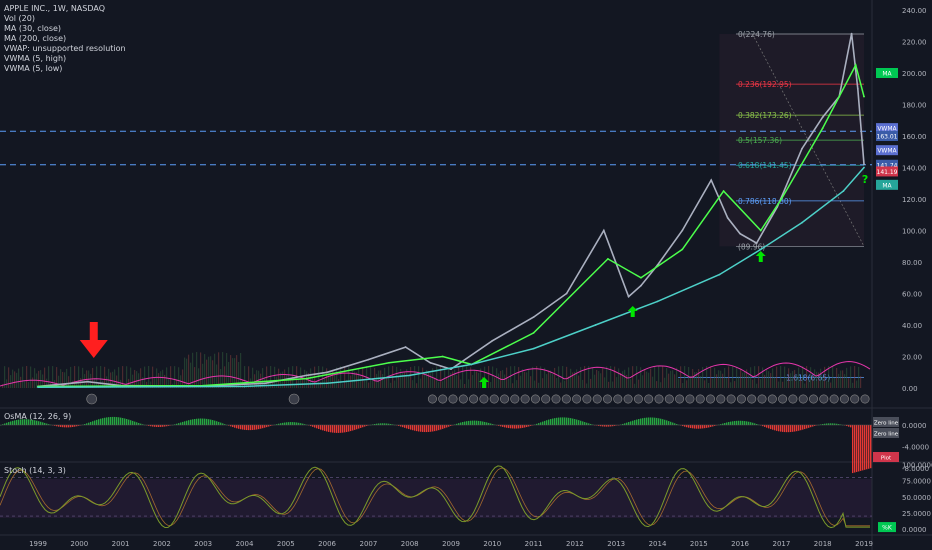 The image size is (932, 550). What do you see at coordinates (740, 544) in the screenshot?
I see `x-tick-label: 2016` at bounding box center [740, 544].